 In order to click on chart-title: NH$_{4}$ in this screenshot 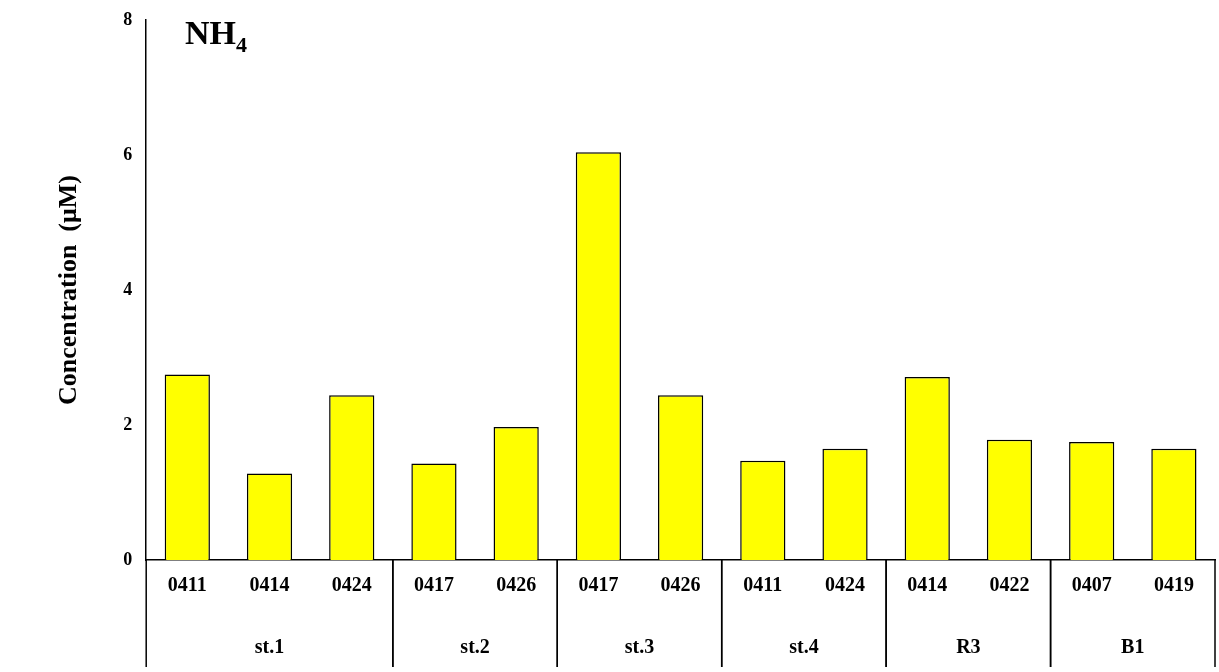, I will do `click(216, 36)`.